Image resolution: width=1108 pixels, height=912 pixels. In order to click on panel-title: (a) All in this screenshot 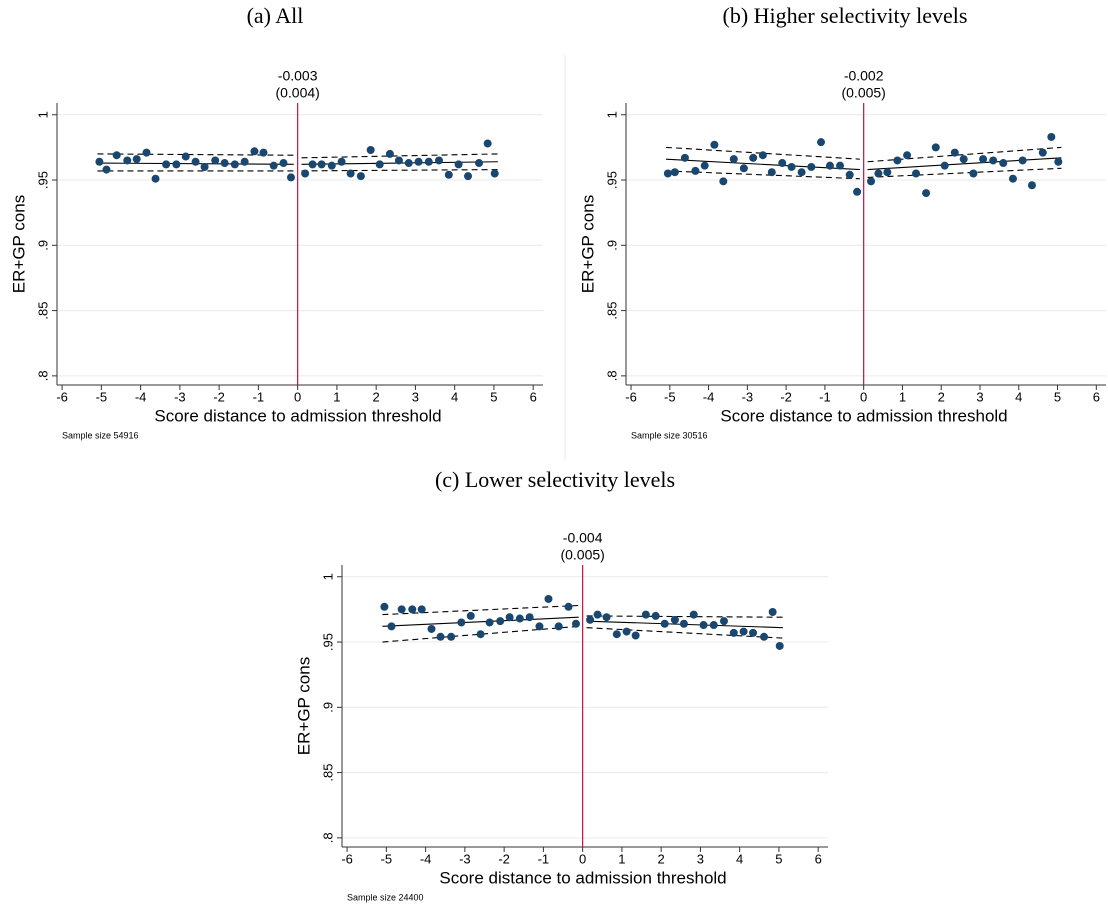, I will do `click(275, 15)`.